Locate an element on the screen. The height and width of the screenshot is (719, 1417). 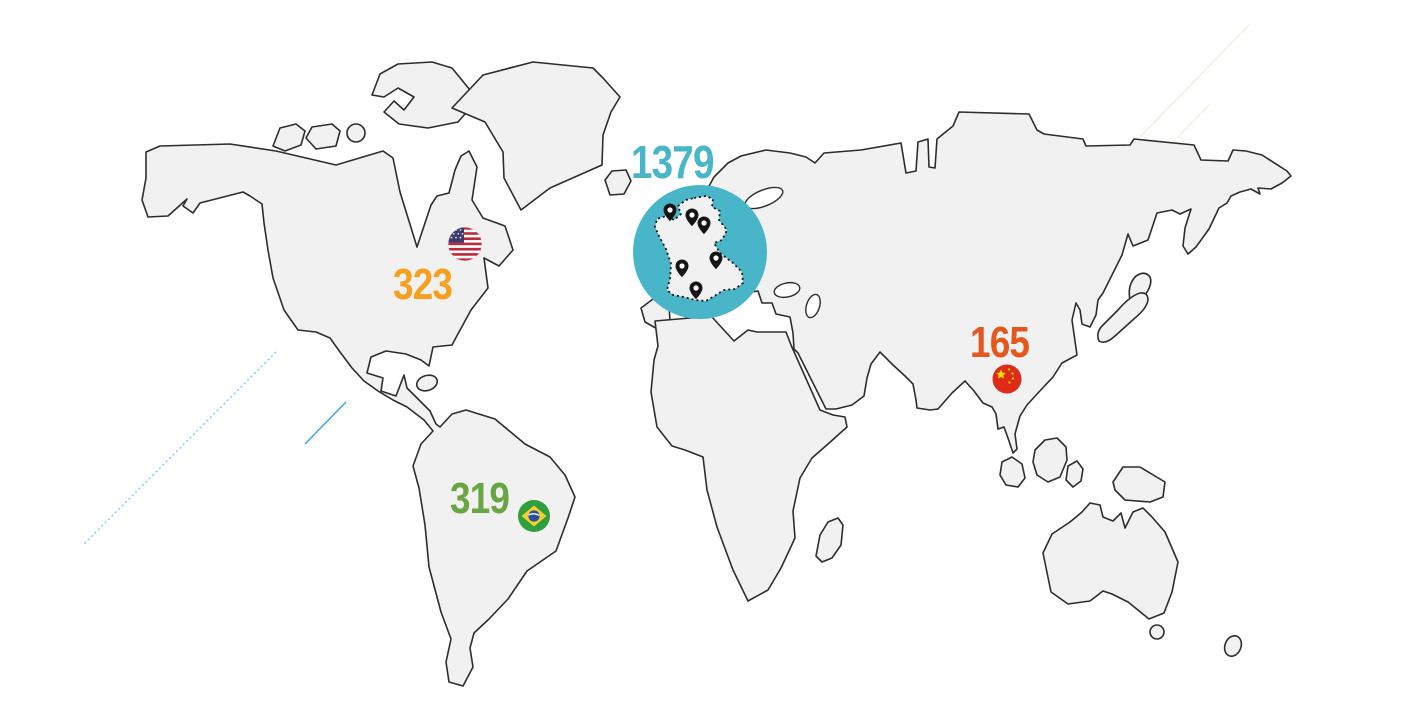
region-cuba is located at coordinates (427, 383).